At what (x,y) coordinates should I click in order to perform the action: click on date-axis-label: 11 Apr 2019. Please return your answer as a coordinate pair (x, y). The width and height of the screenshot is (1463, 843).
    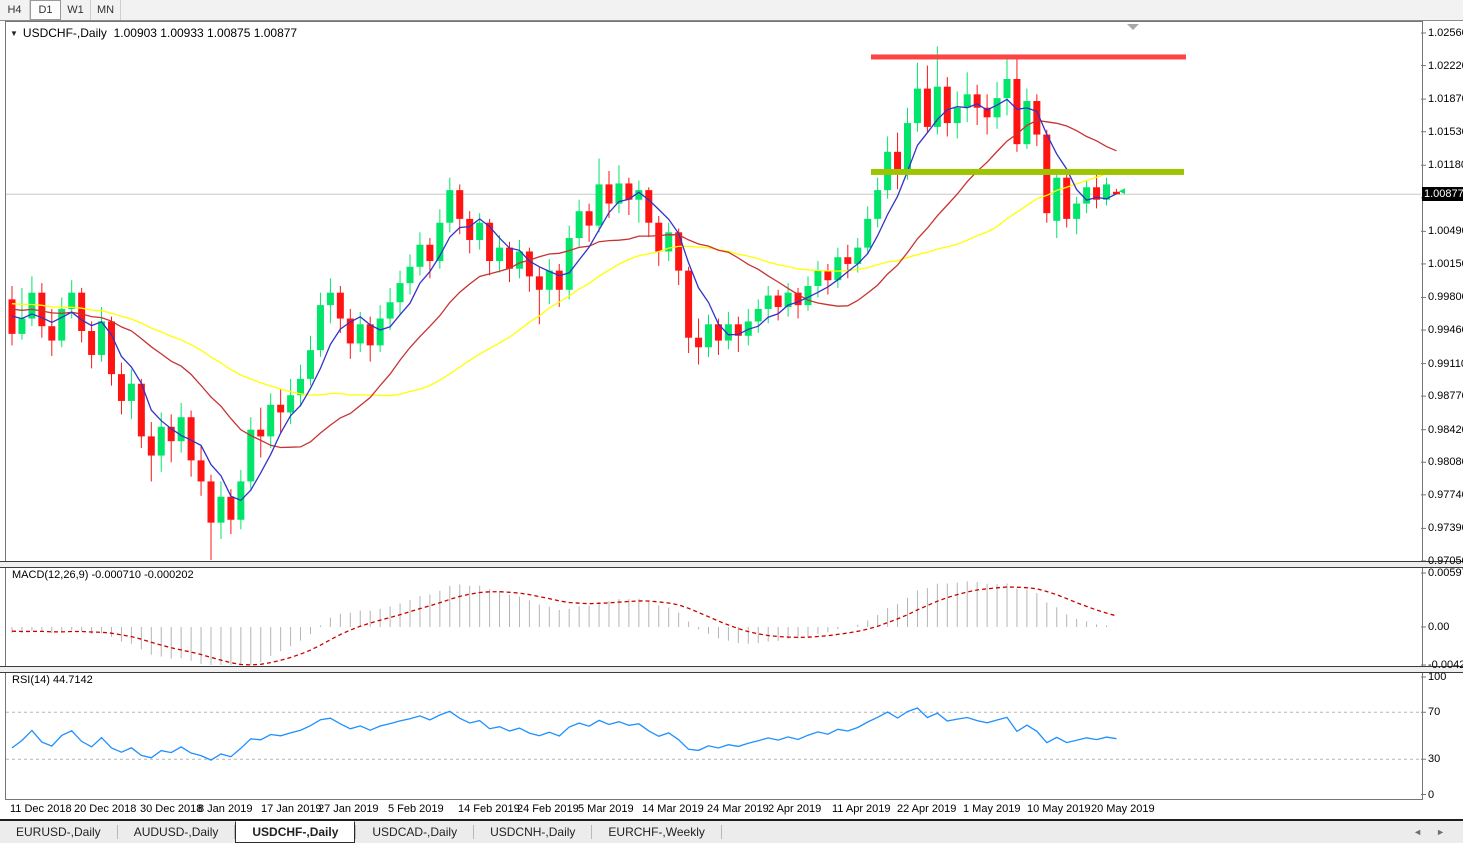
    Looking at the image, I should click on (861, 809).